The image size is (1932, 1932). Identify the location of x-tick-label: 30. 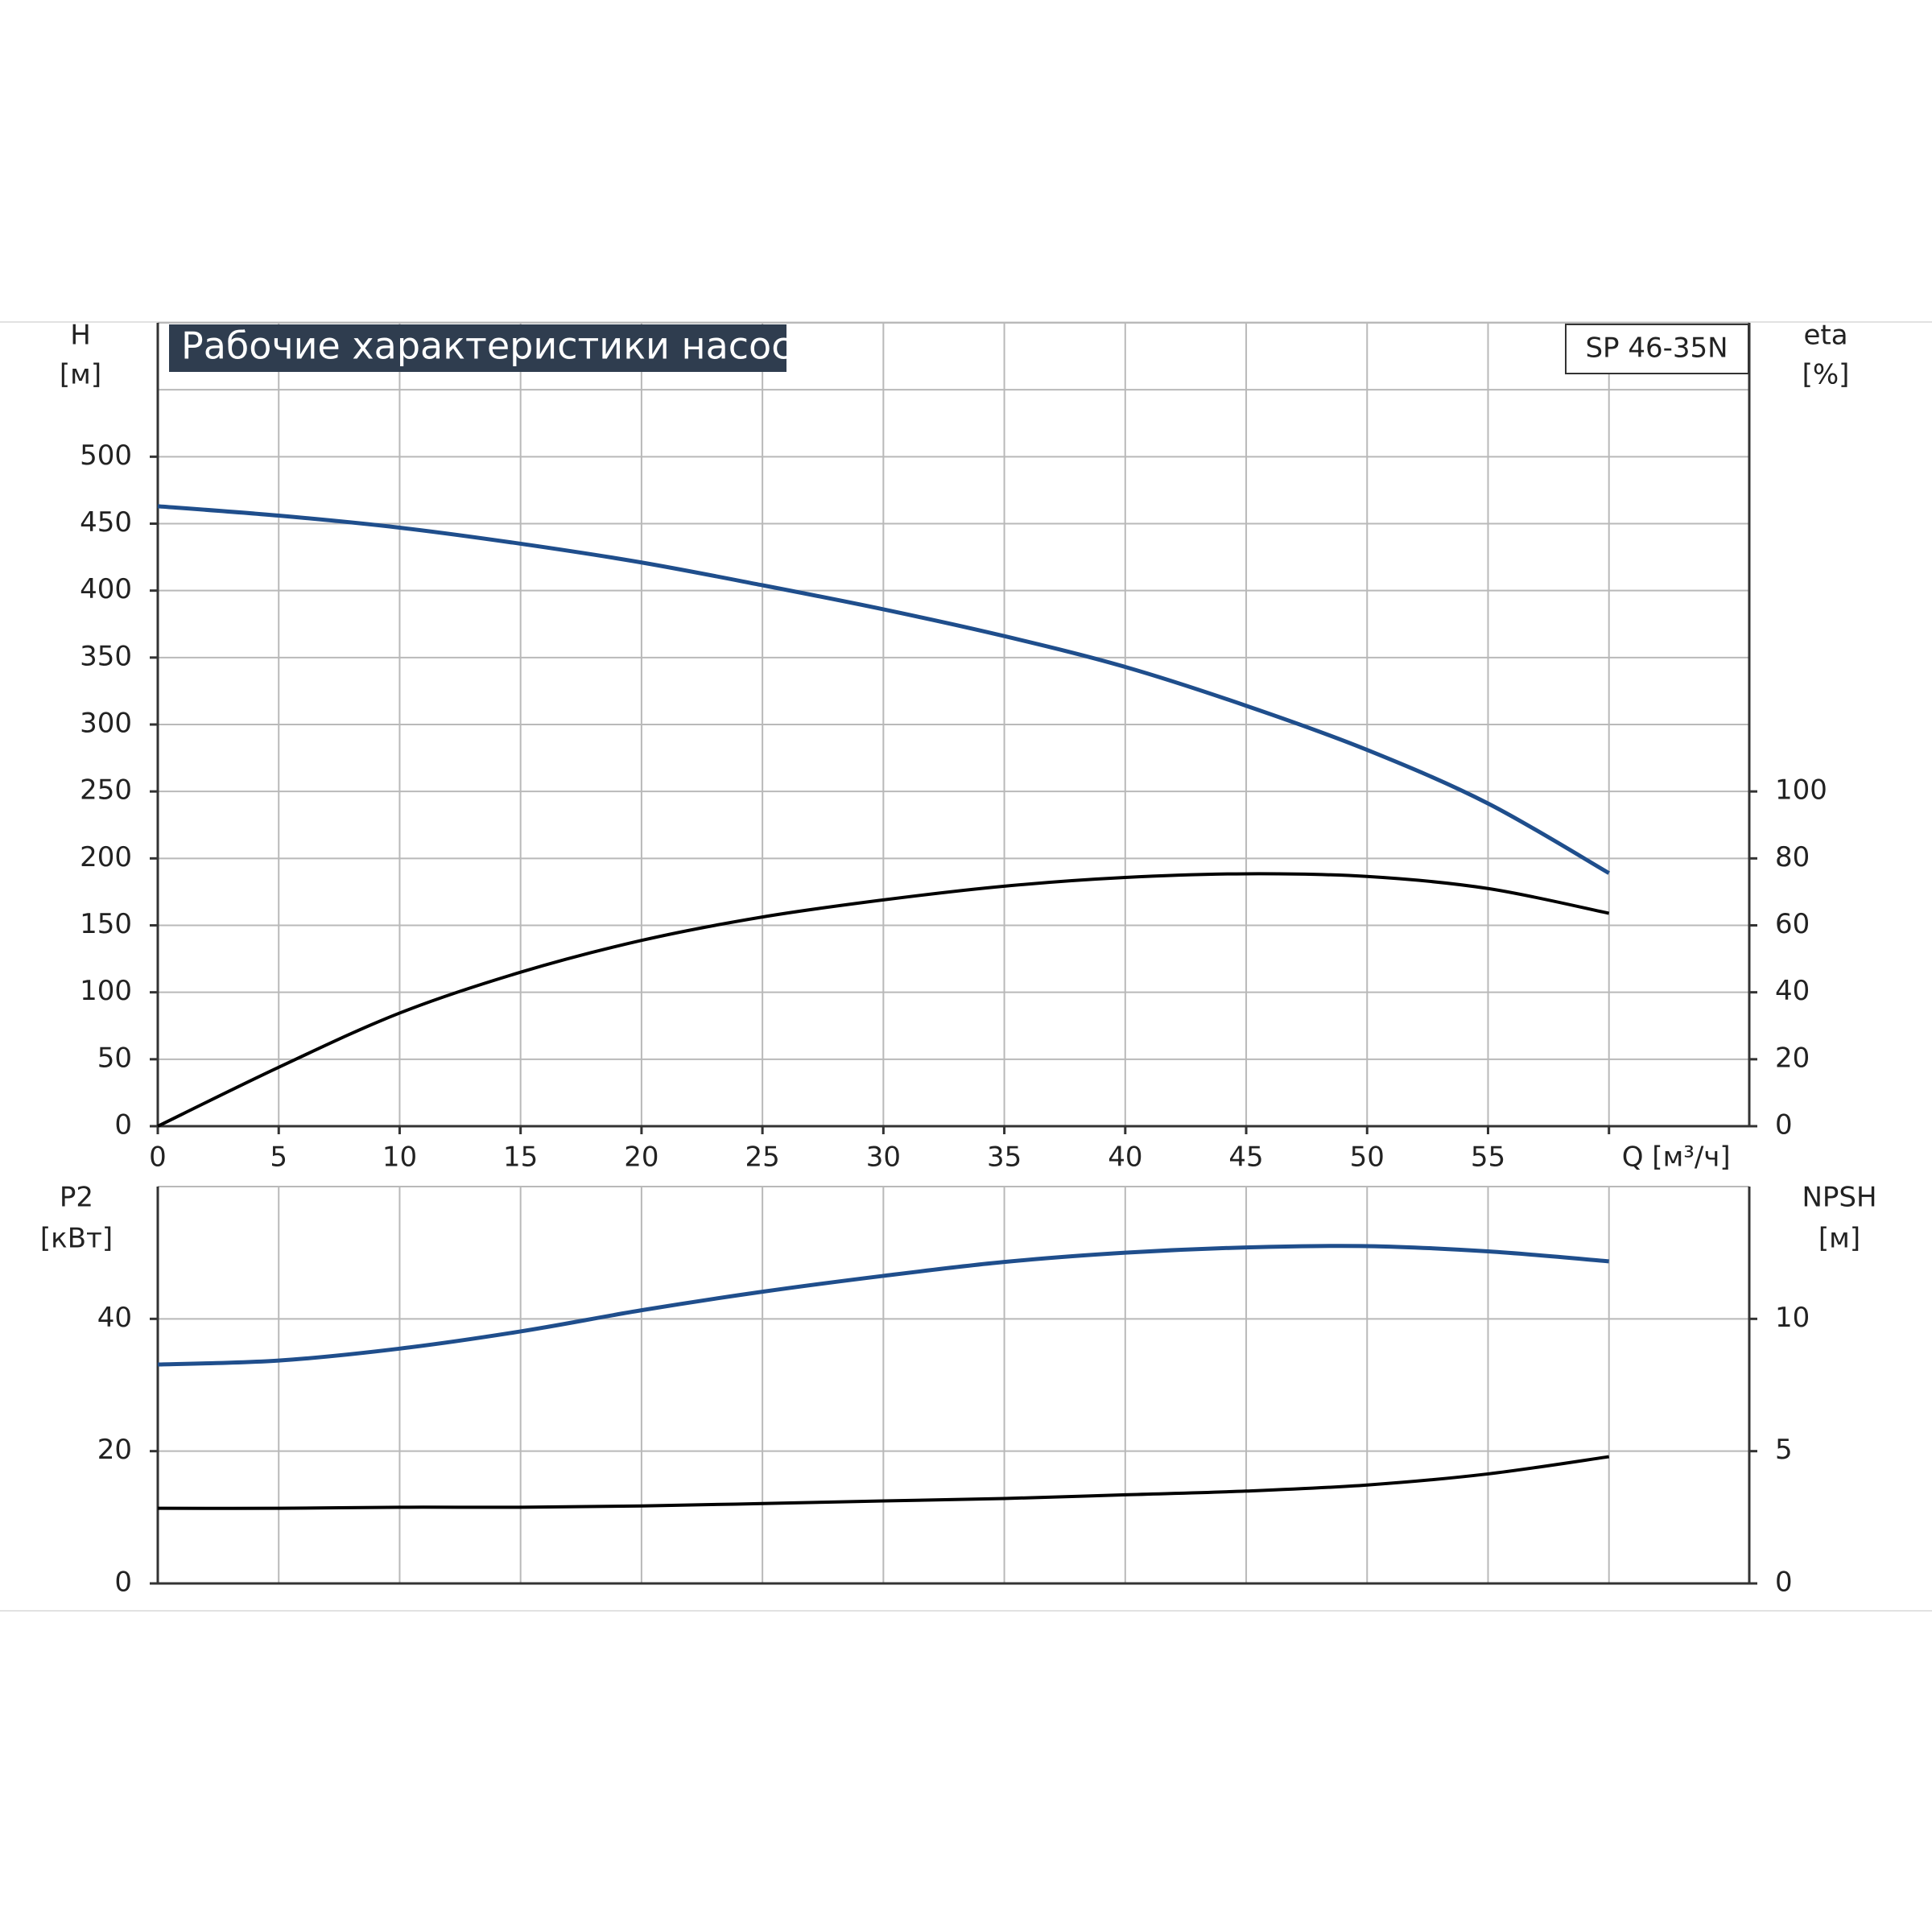
(884, 1157).